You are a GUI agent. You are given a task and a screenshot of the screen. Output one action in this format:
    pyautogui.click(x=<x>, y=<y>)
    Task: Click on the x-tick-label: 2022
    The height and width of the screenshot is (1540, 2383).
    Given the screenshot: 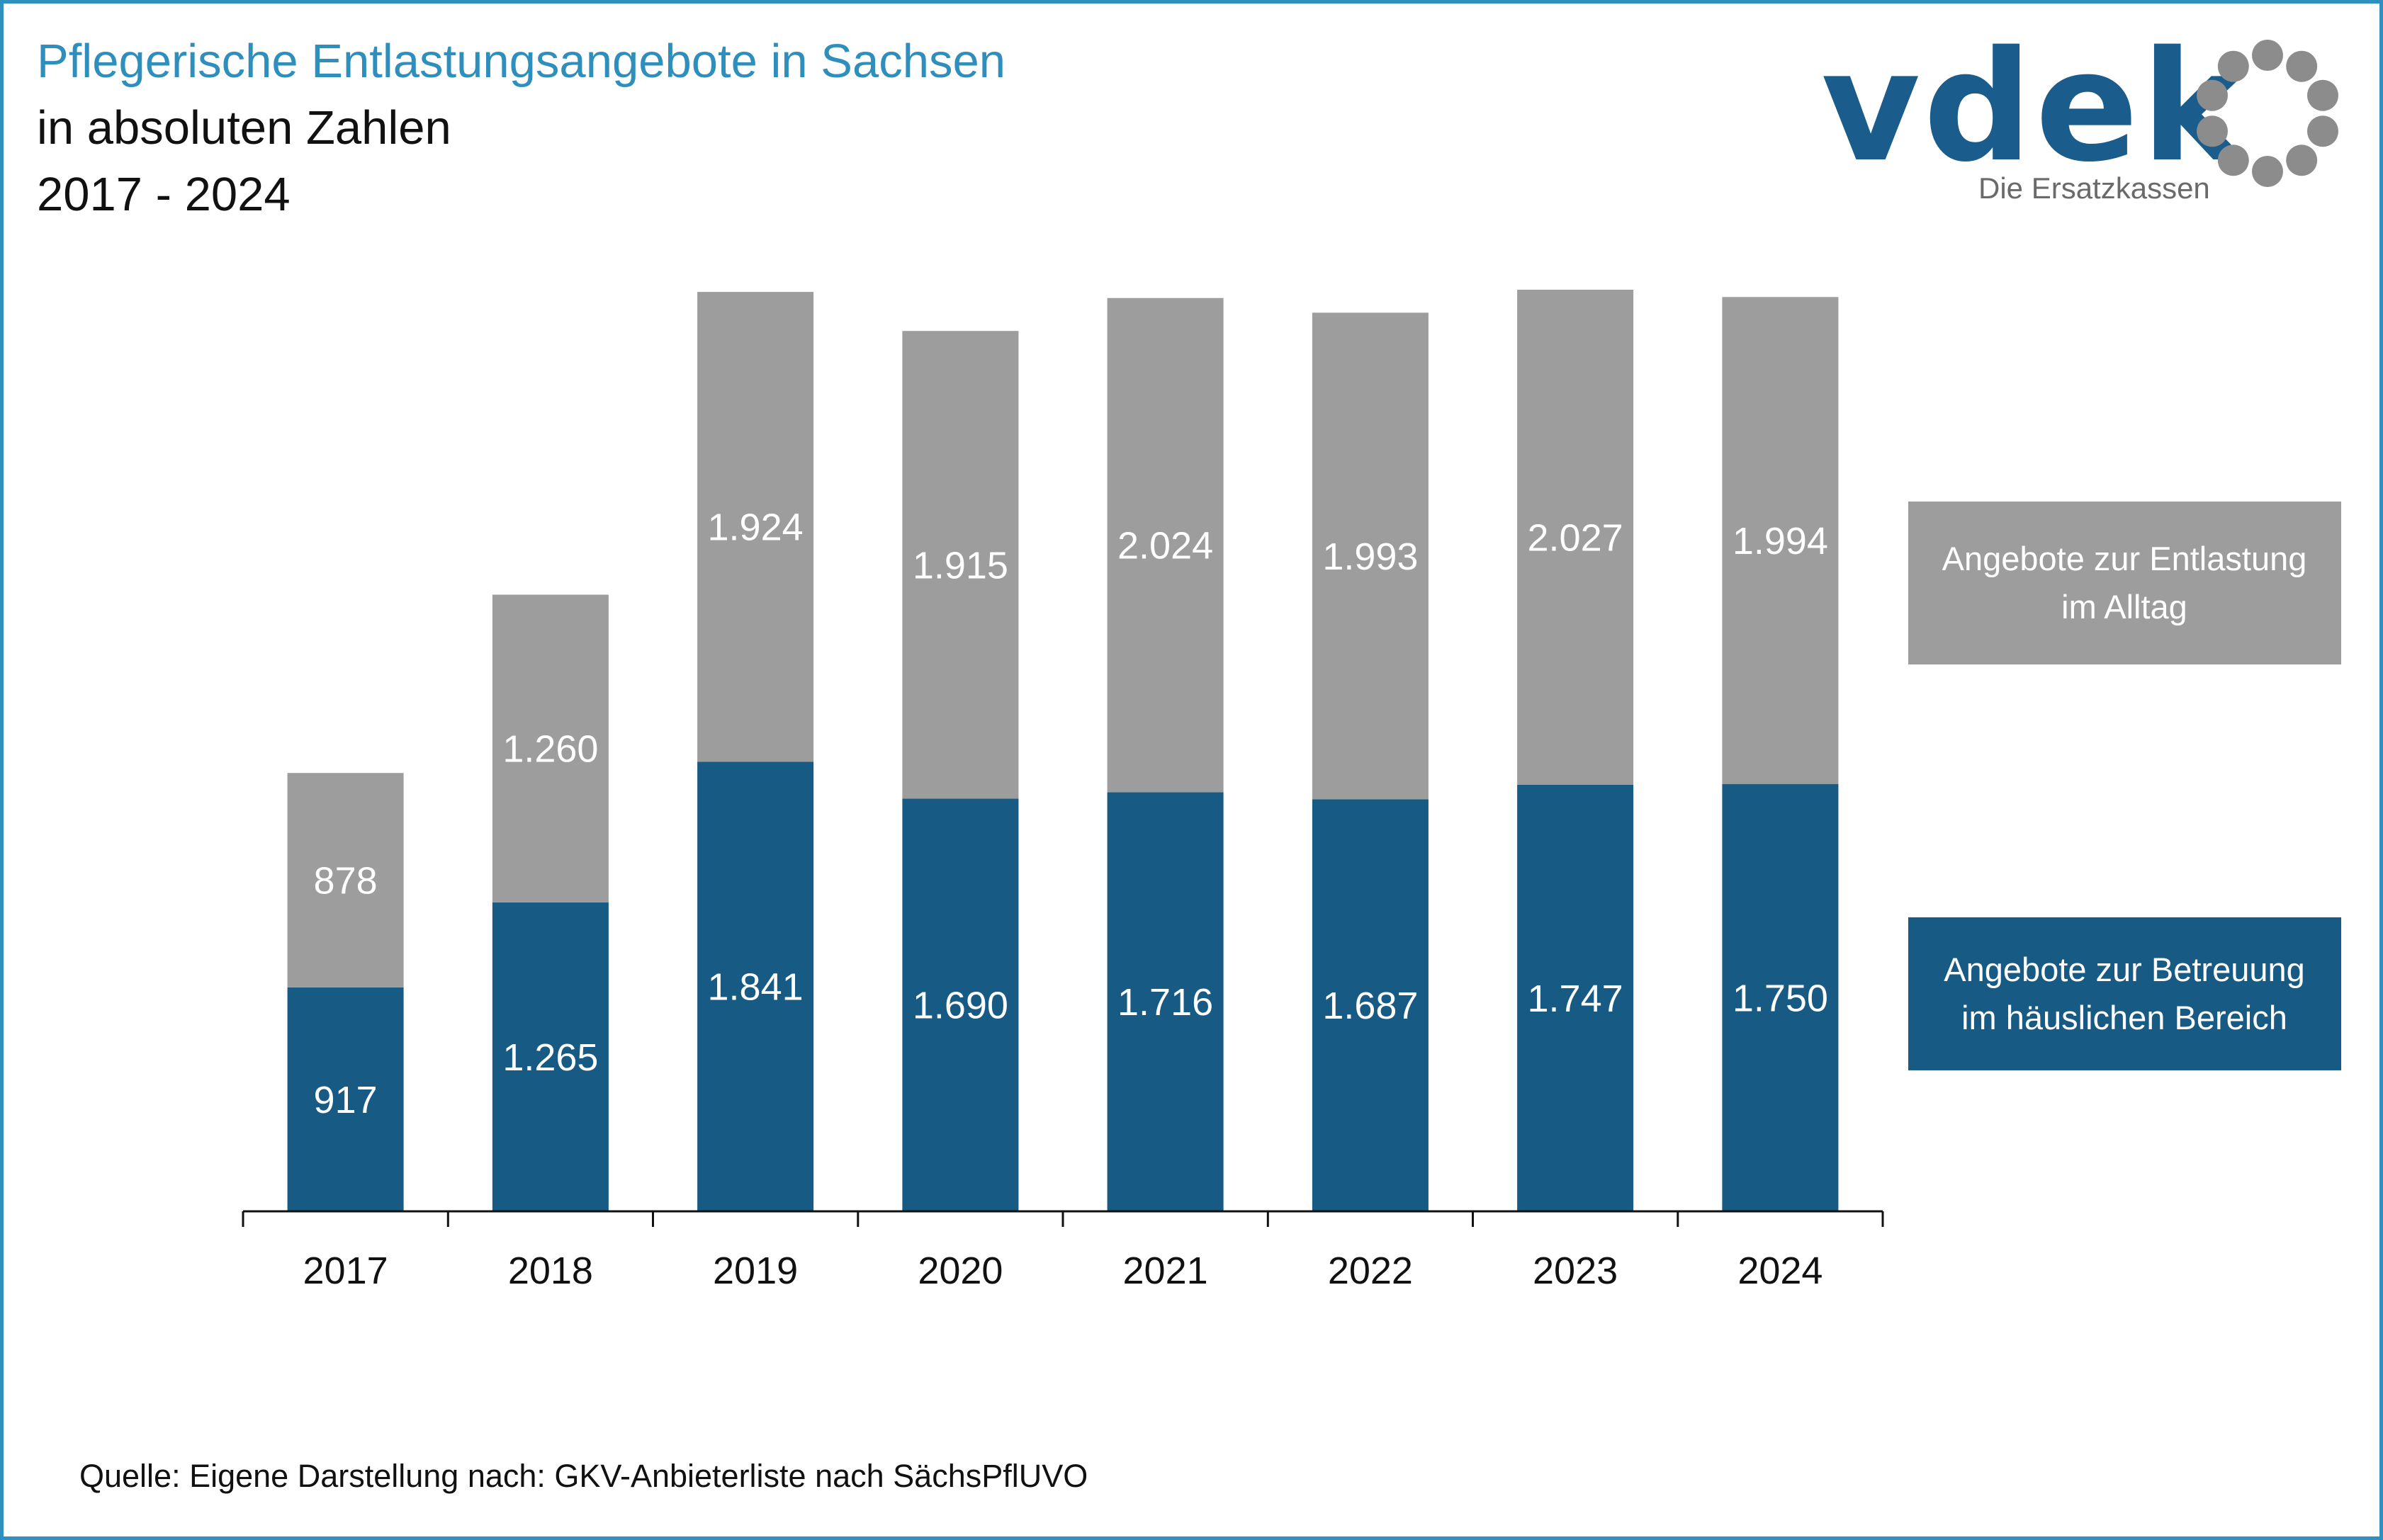 What is the action you would take?
    pyautogui.click(x=1370, y=1271)
    